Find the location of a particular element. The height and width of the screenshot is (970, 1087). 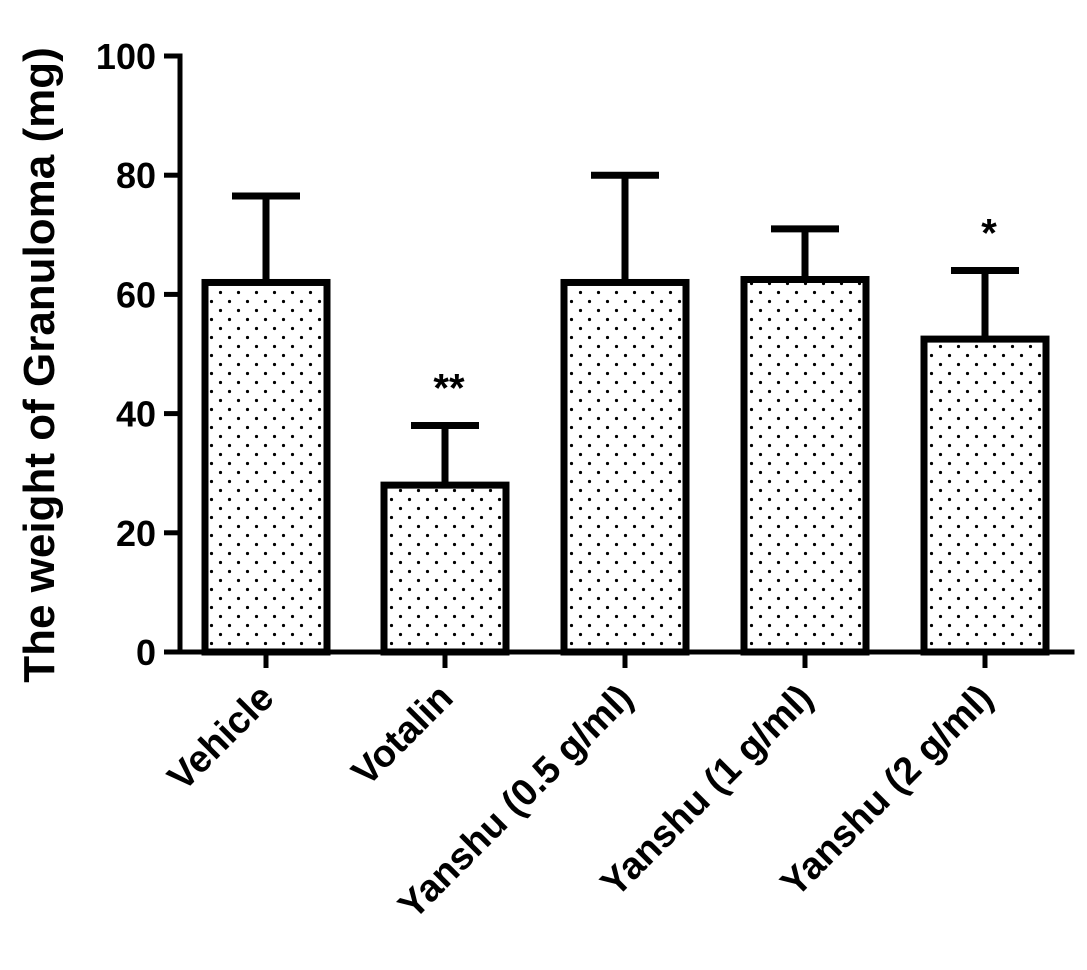

y-tick-label: 20 is located at coordinates (136, 533).